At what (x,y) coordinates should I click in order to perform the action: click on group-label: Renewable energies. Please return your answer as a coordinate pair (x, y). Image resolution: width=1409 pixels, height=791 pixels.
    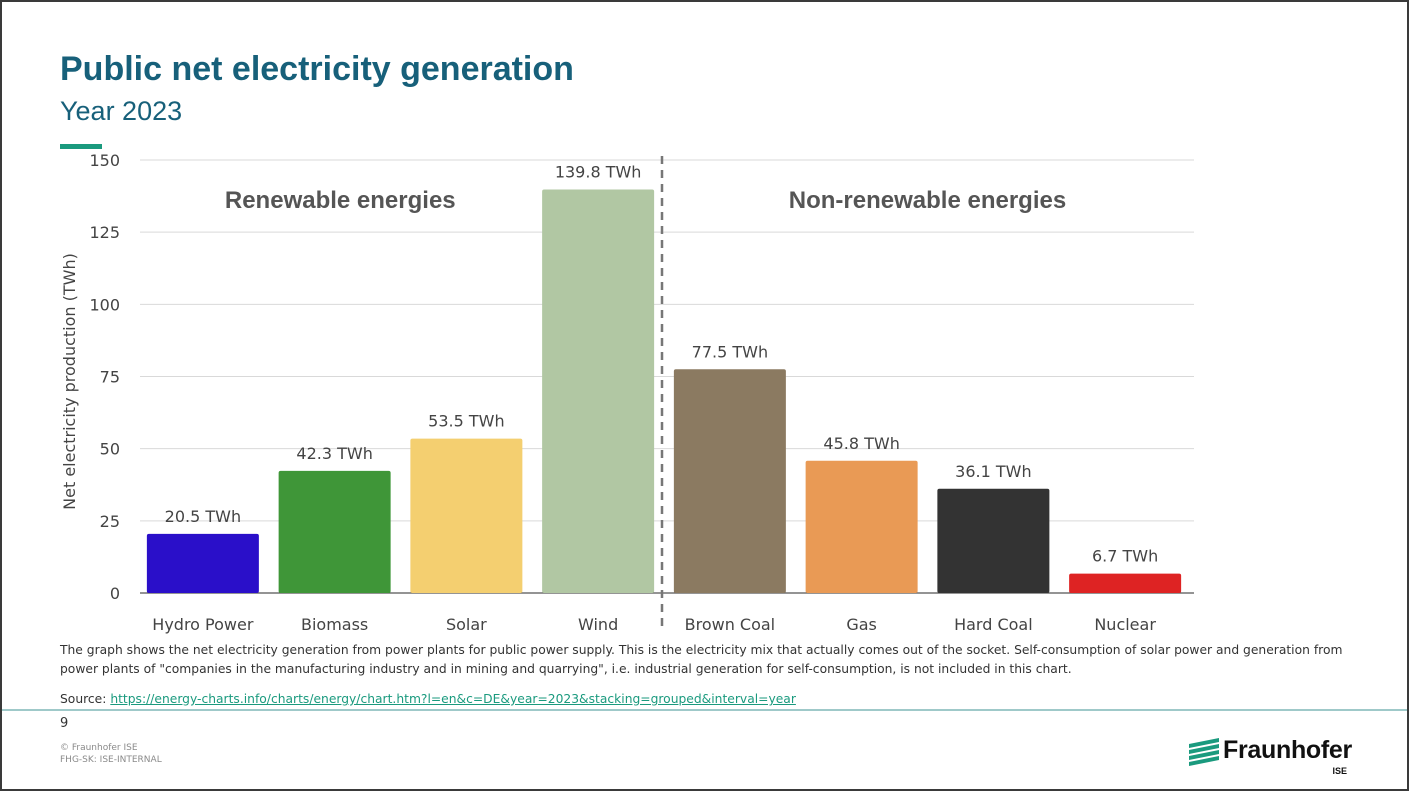
    Looking at the image, I should click on (340, 200).